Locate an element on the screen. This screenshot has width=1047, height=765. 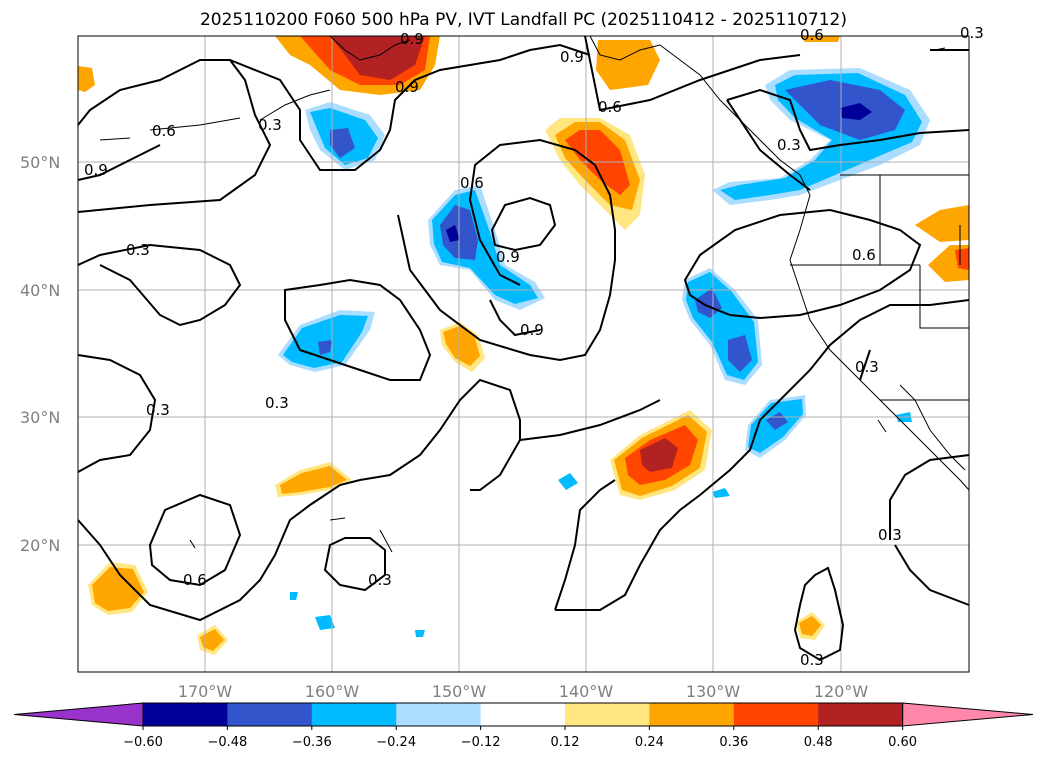
lon-label: 120°W is located at coordinates (841, 691).